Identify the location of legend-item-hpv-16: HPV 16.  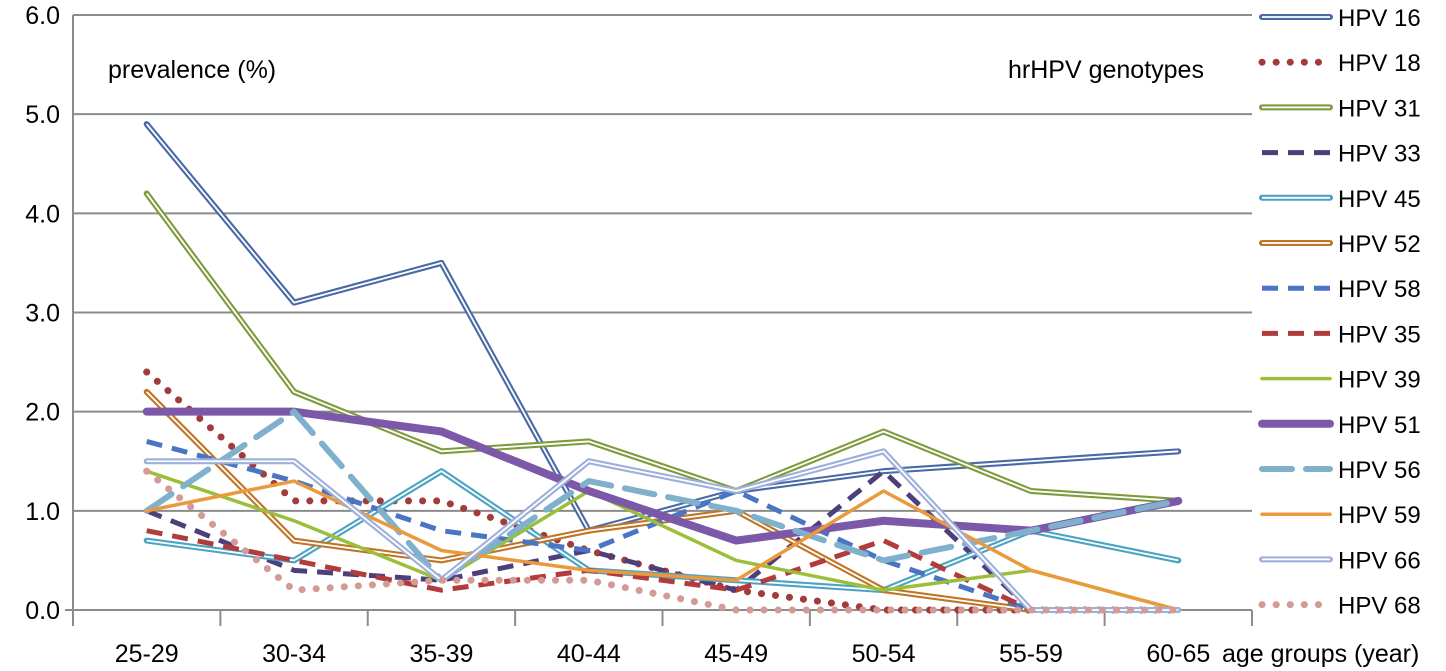
(1340, 18).